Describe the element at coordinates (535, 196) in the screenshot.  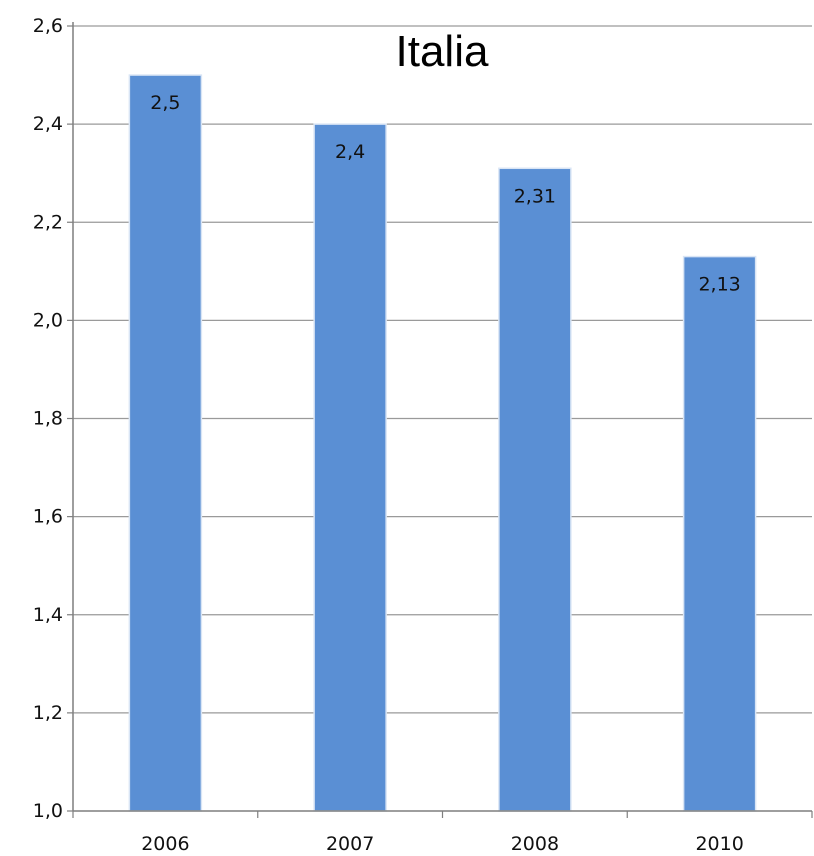
I see `data-label: 2,31` at that location.